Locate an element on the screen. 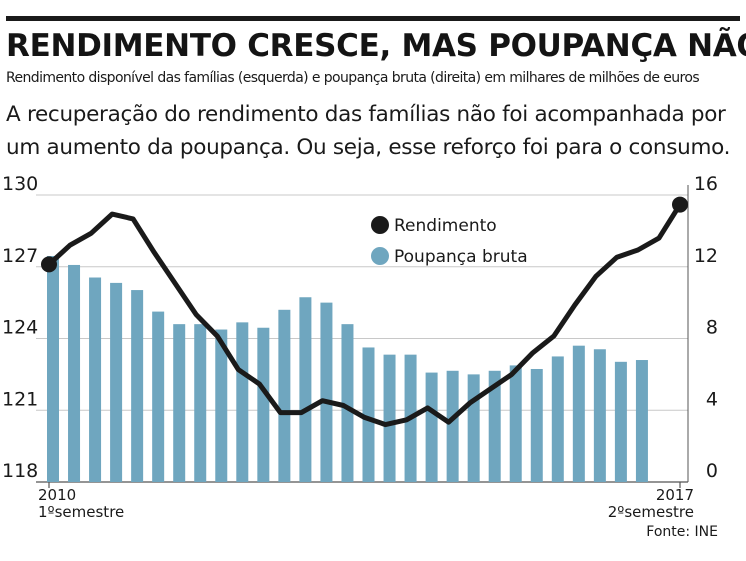 This screenshot has height=561, width=746. source-note: Fonte: INE is located at coordinates (682, 532).